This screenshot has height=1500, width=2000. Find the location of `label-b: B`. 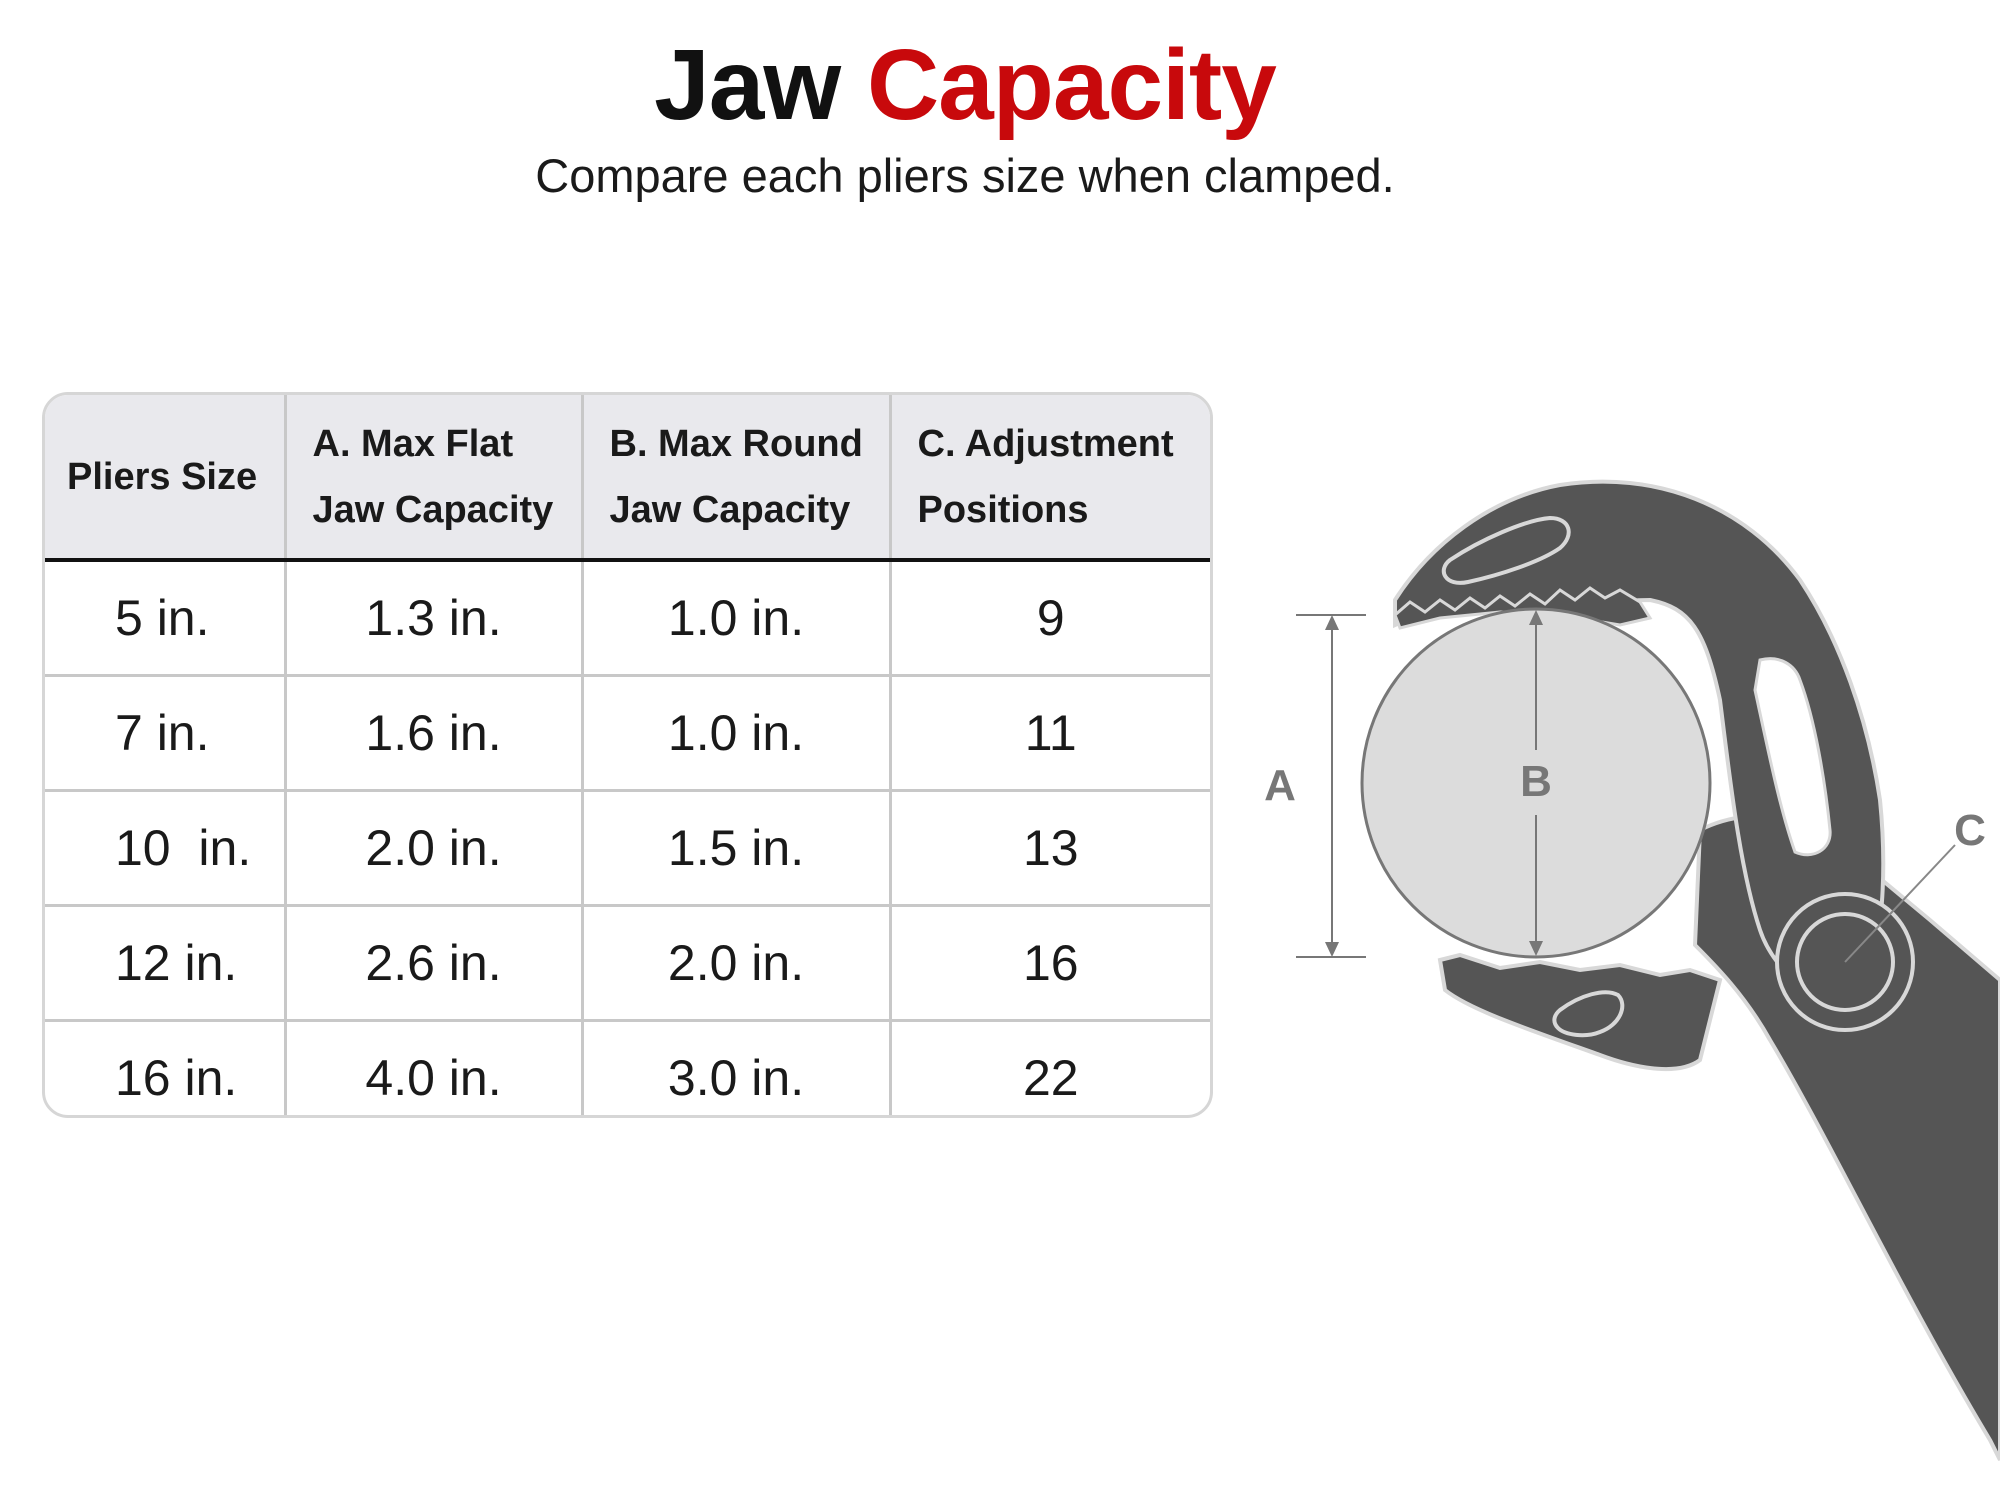

label-b: B is located at coordinates (1536, 781).